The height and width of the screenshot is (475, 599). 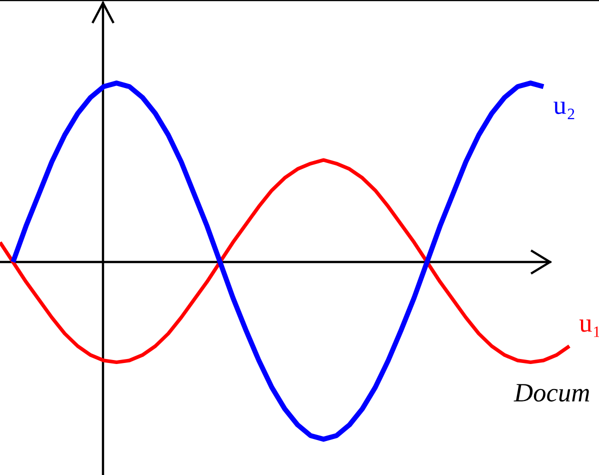 I want to click on annotation: Docum, so click(x=552, y=393).